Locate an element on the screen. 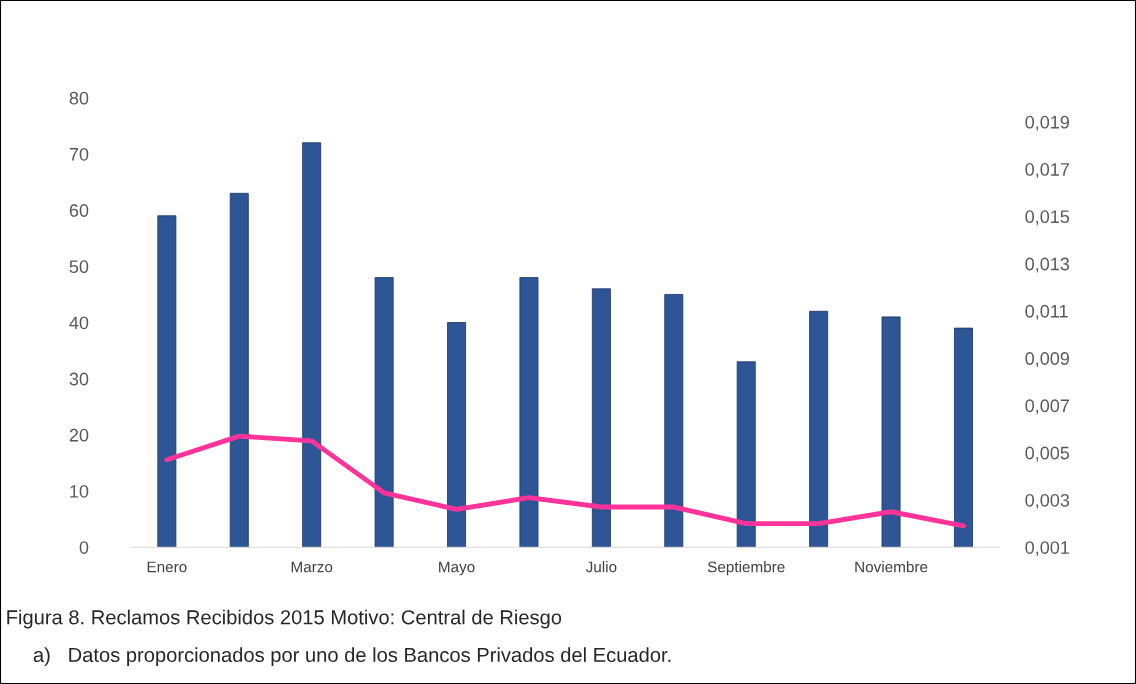 The image size is (1136, 684). y2-tick-label: 0,011 is located at coordinates (1046, 312).